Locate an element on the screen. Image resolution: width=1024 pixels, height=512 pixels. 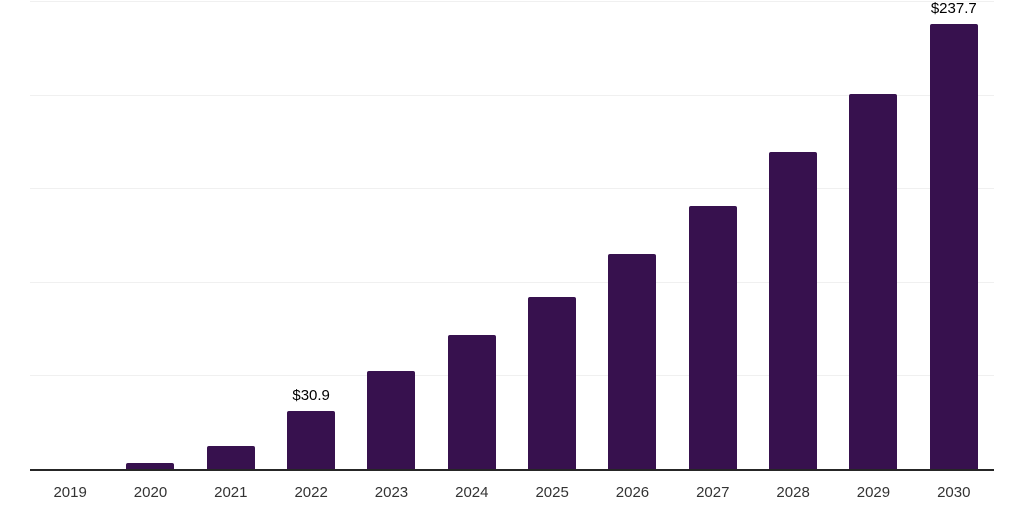
bar-value-label: $237.7 is located at coordinates (953, 9).